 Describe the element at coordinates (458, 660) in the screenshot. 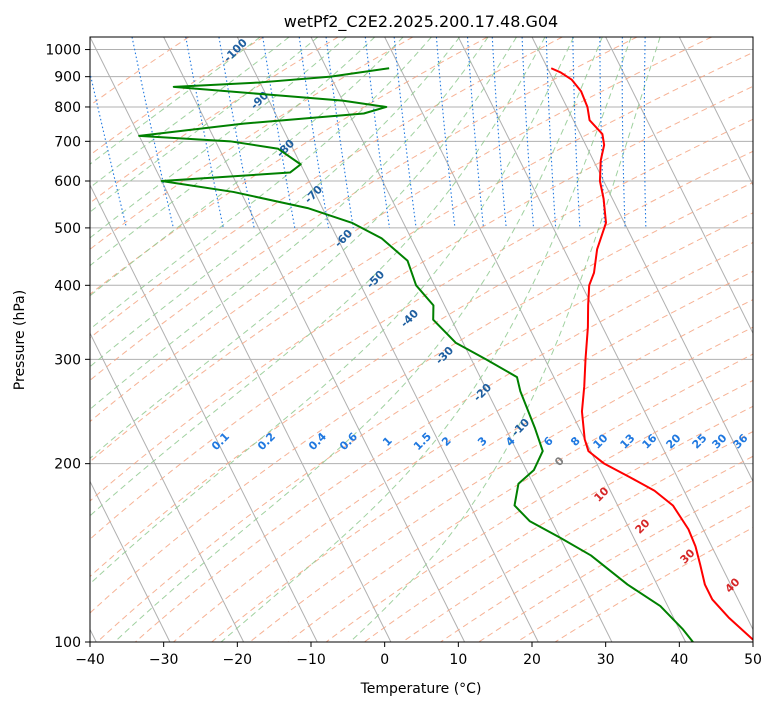

I see `x-tick-label: 10` at that location.